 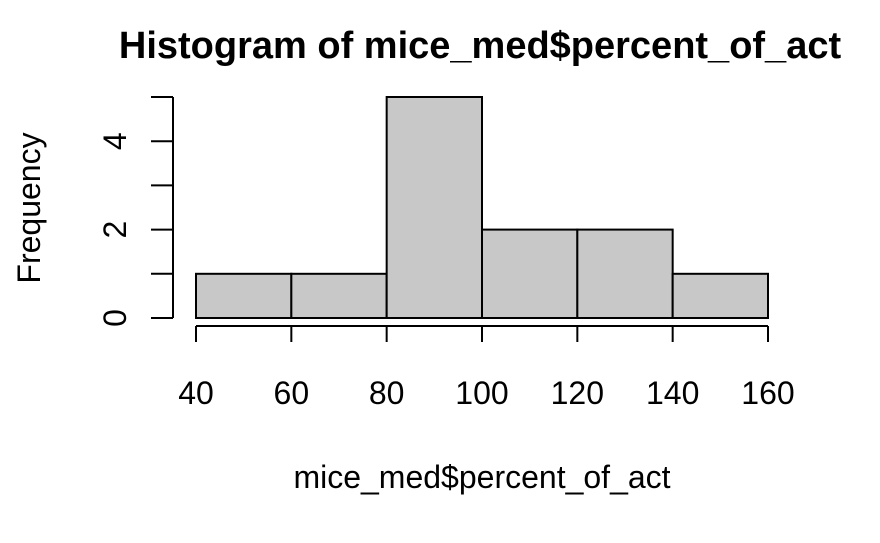 I want to click on x-tick-label-4: 120, so click(x=577, y=393).